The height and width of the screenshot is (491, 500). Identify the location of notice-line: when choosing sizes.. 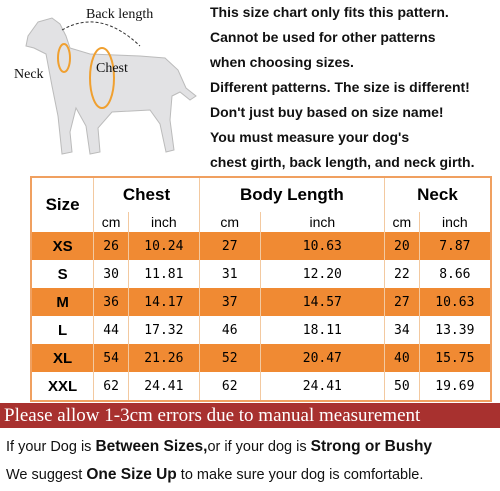
(282, 62).